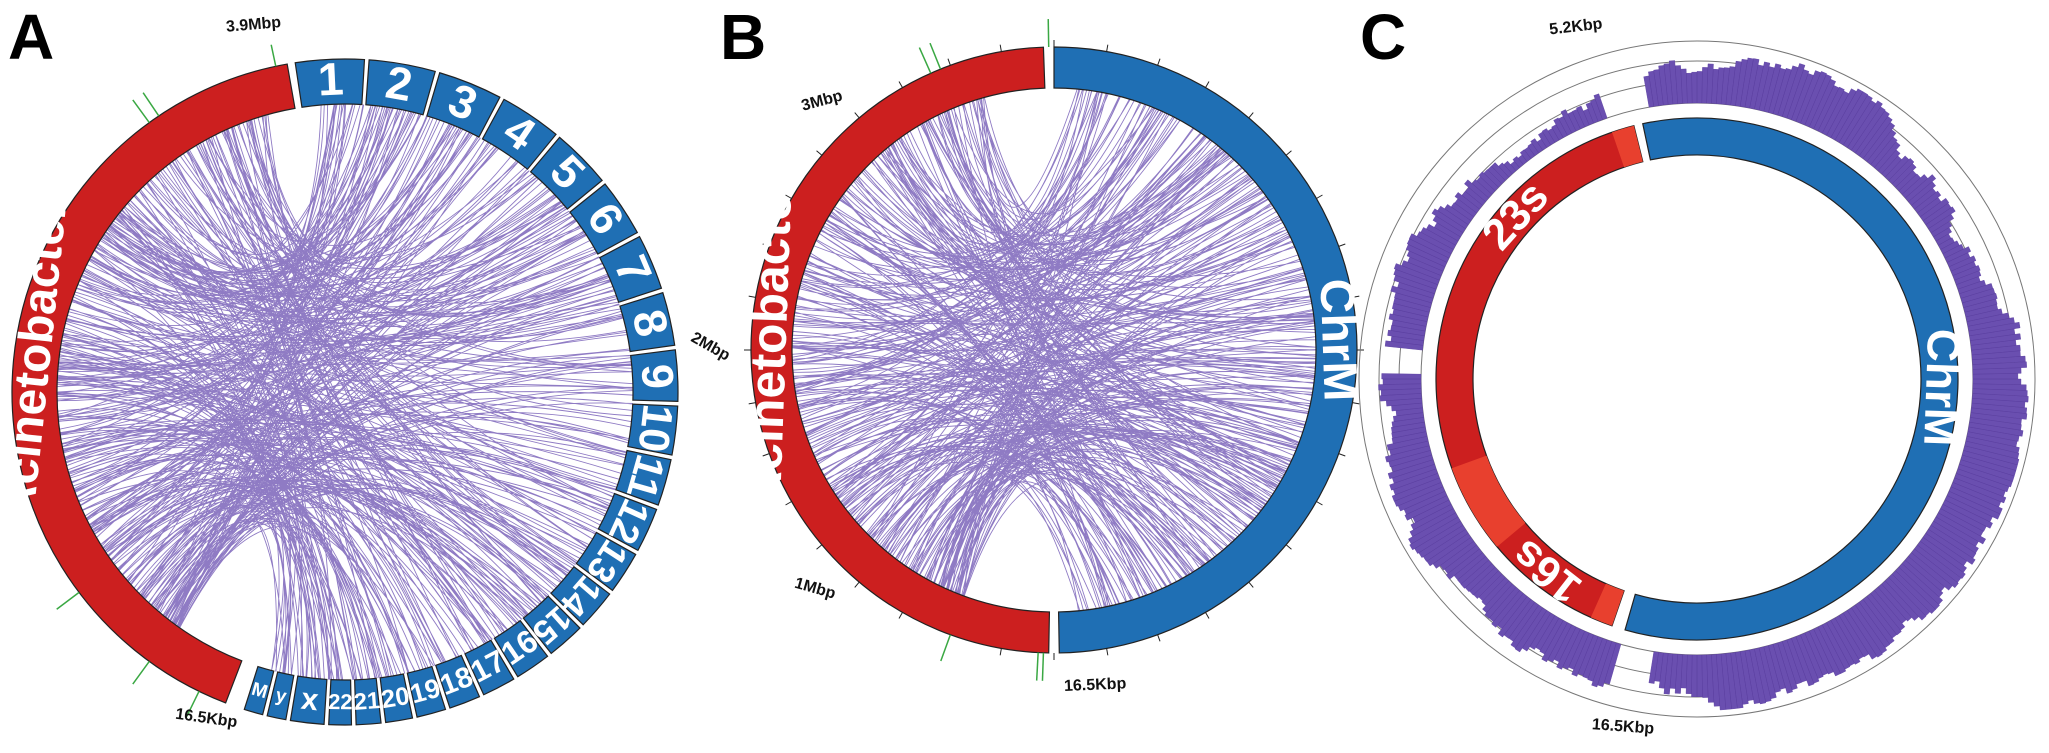  I want to click on segment-label: 21, so click(367, 701).